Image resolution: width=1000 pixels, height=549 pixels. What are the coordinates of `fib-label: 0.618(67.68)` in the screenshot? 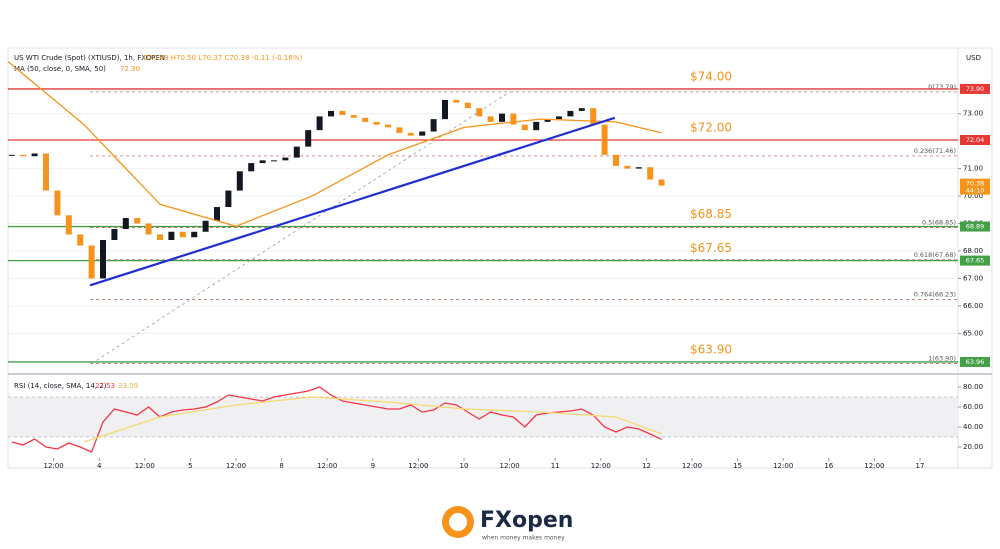 It's located at (935, 255).